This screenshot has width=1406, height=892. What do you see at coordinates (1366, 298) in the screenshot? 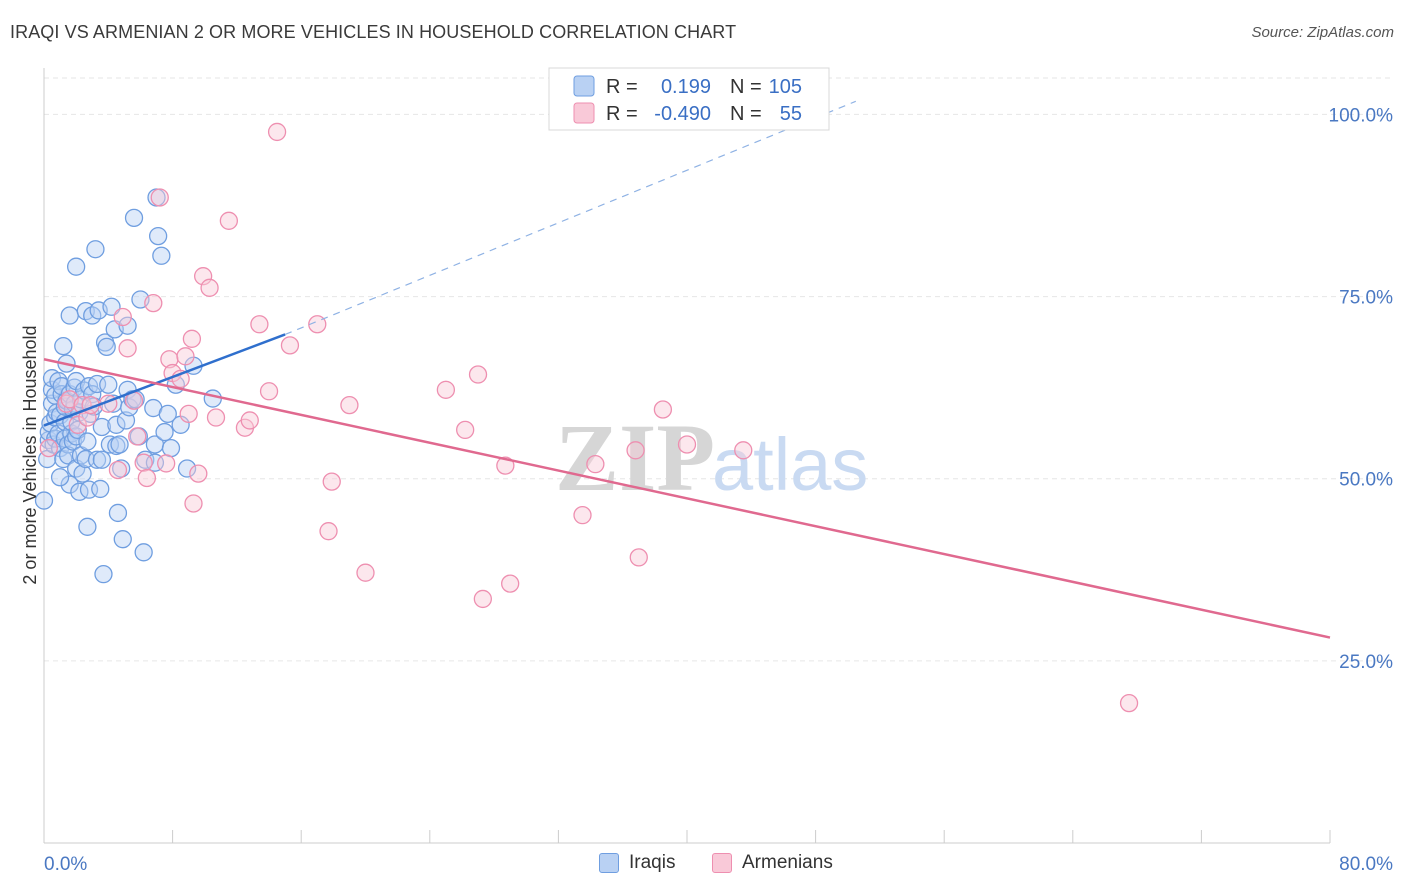
I see `y-tick-label: 75.0%` at bounding box center [1366, 298].